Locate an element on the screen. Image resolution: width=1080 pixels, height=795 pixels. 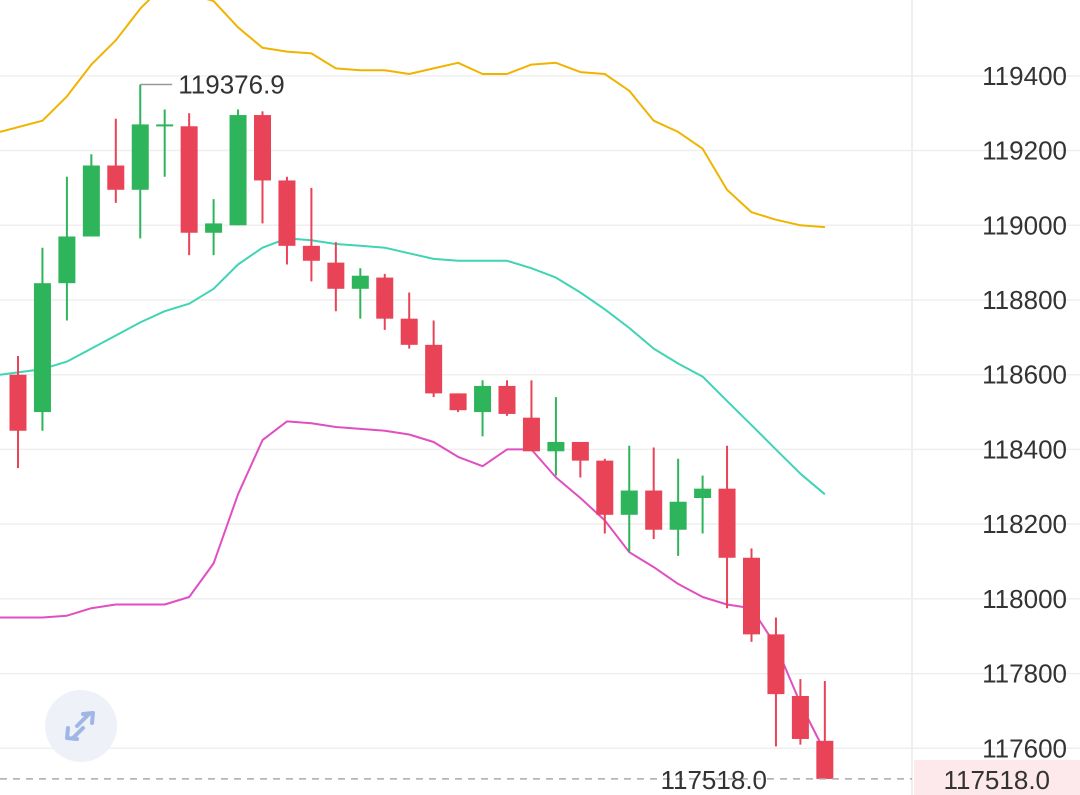
y-tick-label: 119400 is located at coordinates (1024, 76).